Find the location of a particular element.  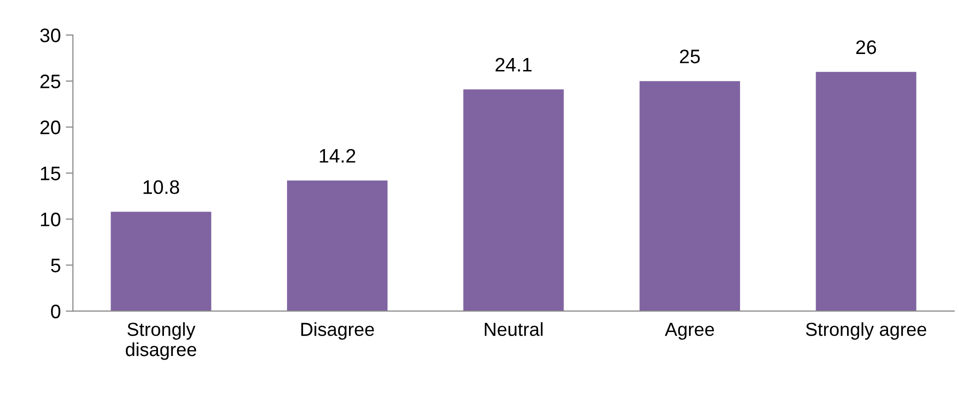

y-tick-label: 15 is located at coordinates (50, 173).